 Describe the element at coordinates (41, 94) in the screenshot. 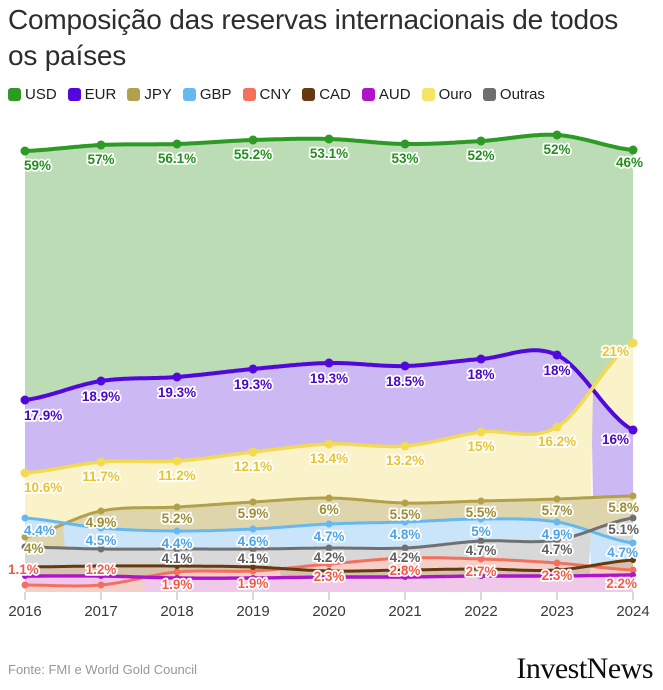

I see `legend-label-usd: USD` at that location.